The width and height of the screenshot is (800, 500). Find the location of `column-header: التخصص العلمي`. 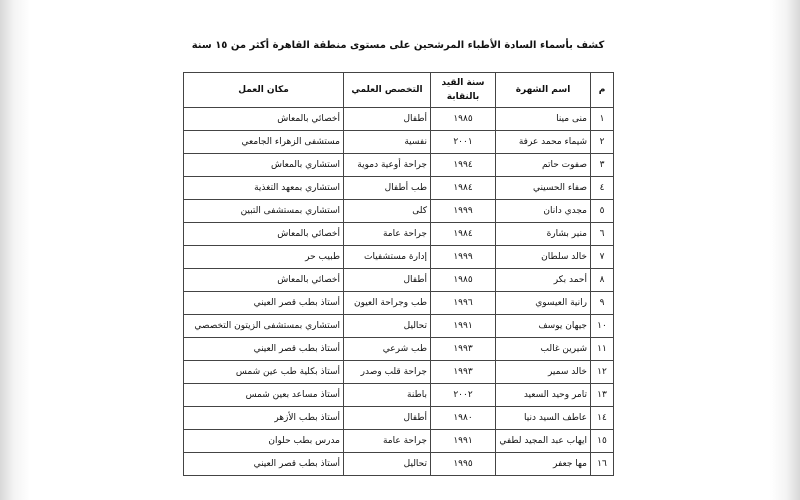

column-header: التخصص العلمي is located at coordinates (387, 90).